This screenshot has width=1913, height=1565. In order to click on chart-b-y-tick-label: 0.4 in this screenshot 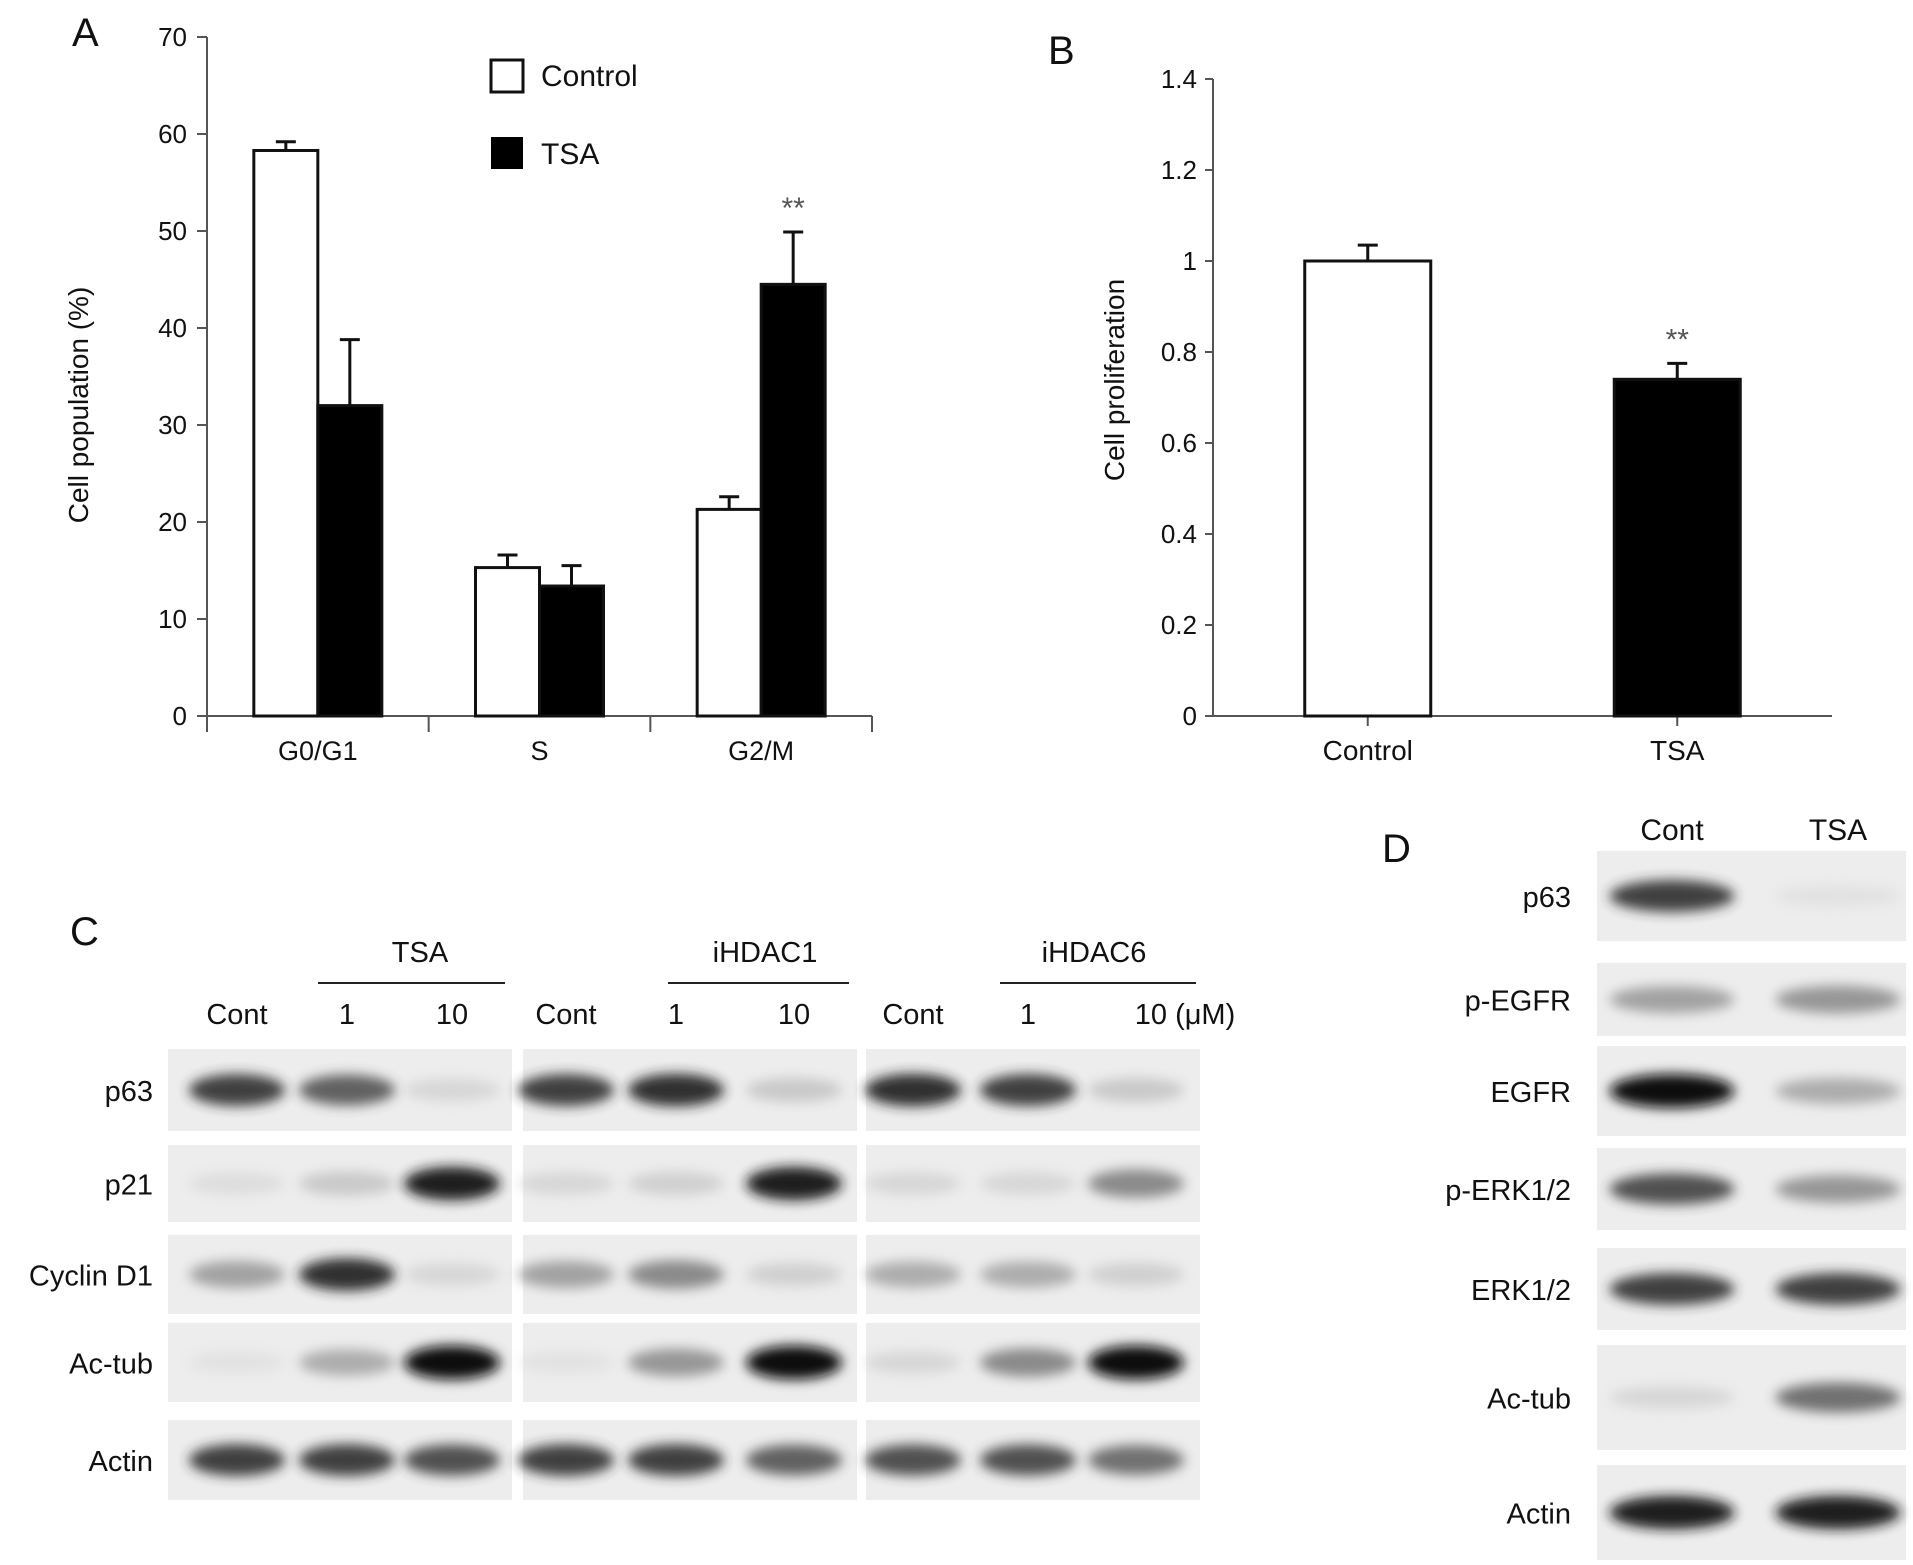, I will do `click(1179, 534)`.